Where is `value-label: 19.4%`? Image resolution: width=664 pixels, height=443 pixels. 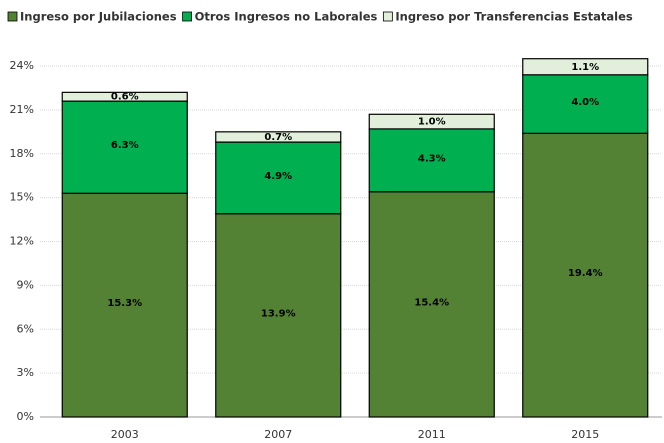 value-label: 19.4% is located at coordinates (585, 273).